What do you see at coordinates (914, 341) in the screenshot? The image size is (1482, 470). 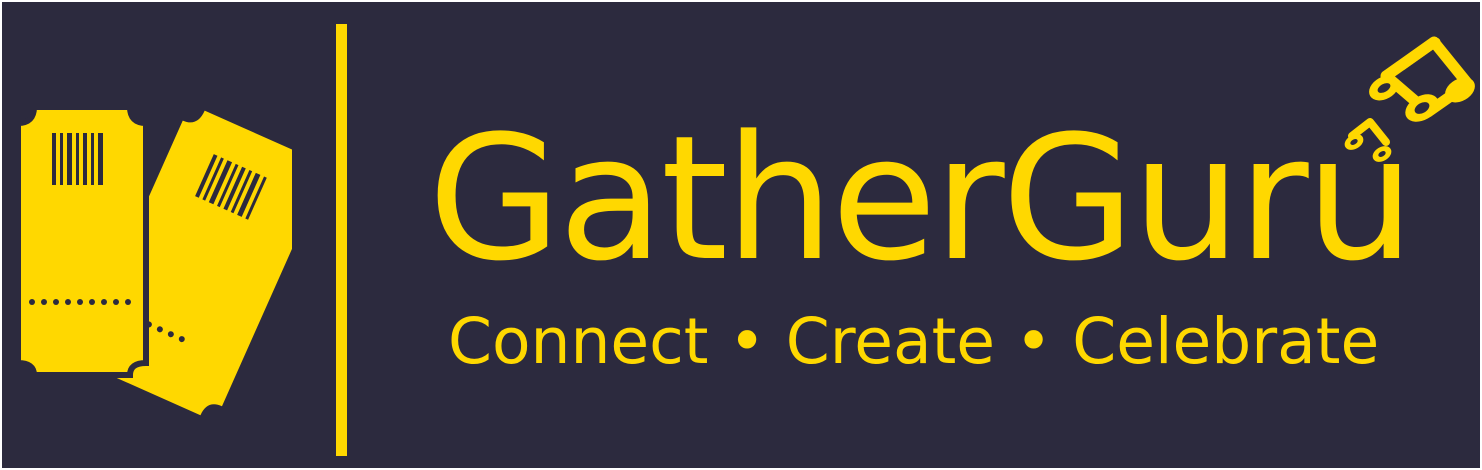 I see `tagline: Connect • Create • Celebrate` at bounding box center [914, 341].